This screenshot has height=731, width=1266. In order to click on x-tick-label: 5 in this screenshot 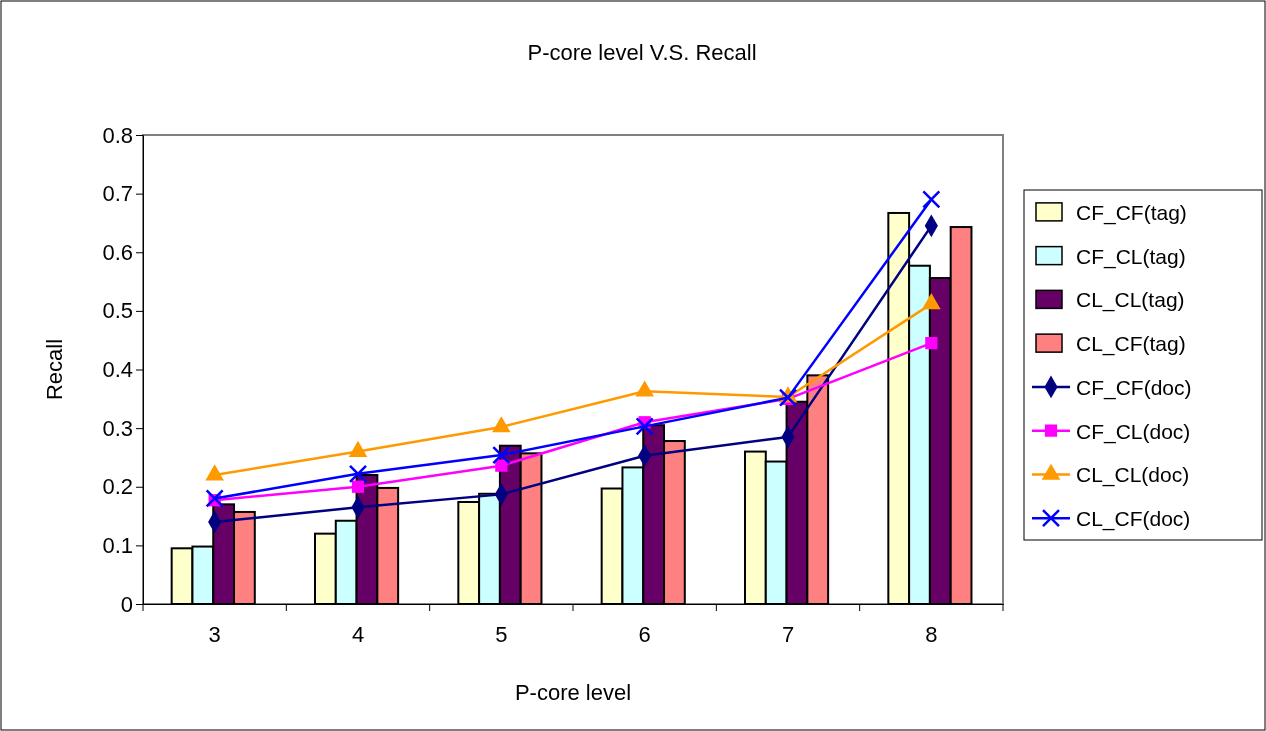, I will do `click(501, 635)`.